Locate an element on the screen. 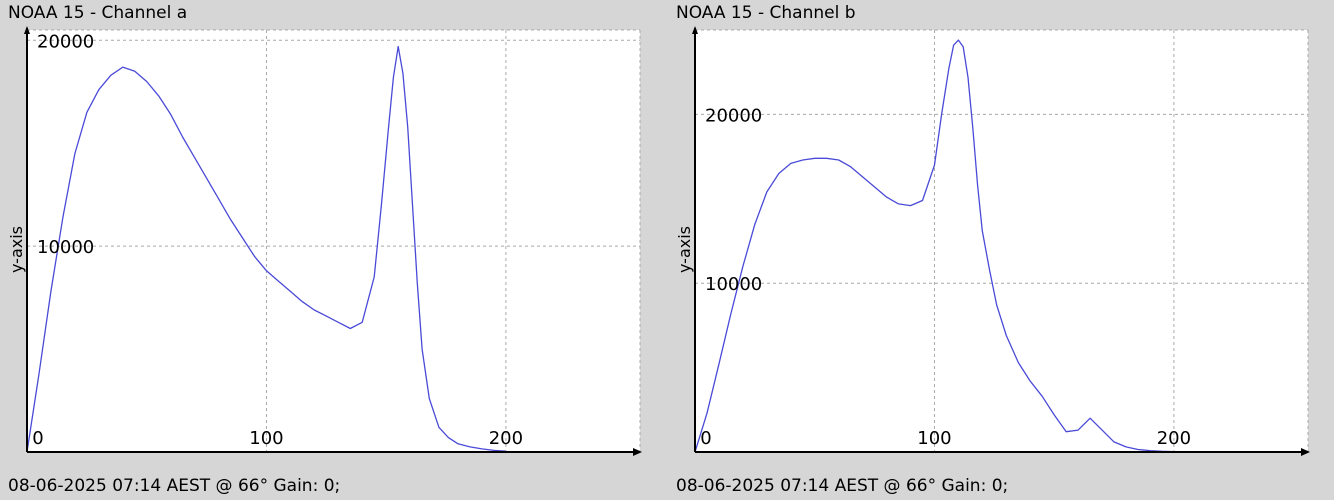  chart-title: NOAA 15 - Channel b is located at coordinates (766, 13).